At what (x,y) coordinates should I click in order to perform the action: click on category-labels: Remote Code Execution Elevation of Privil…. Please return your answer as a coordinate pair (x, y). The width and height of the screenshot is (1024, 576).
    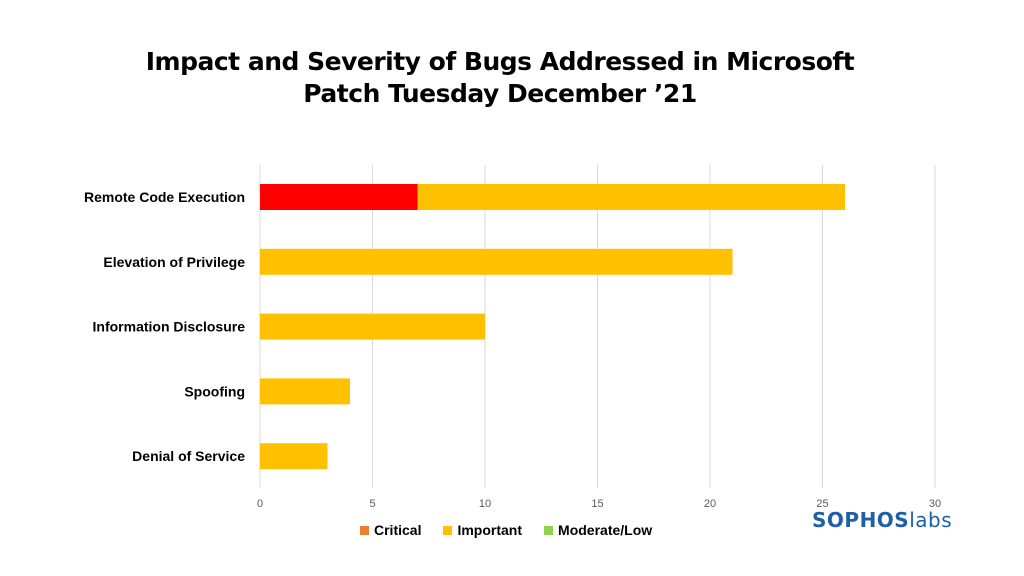
    Looking at the image, I should click on (164, 326).